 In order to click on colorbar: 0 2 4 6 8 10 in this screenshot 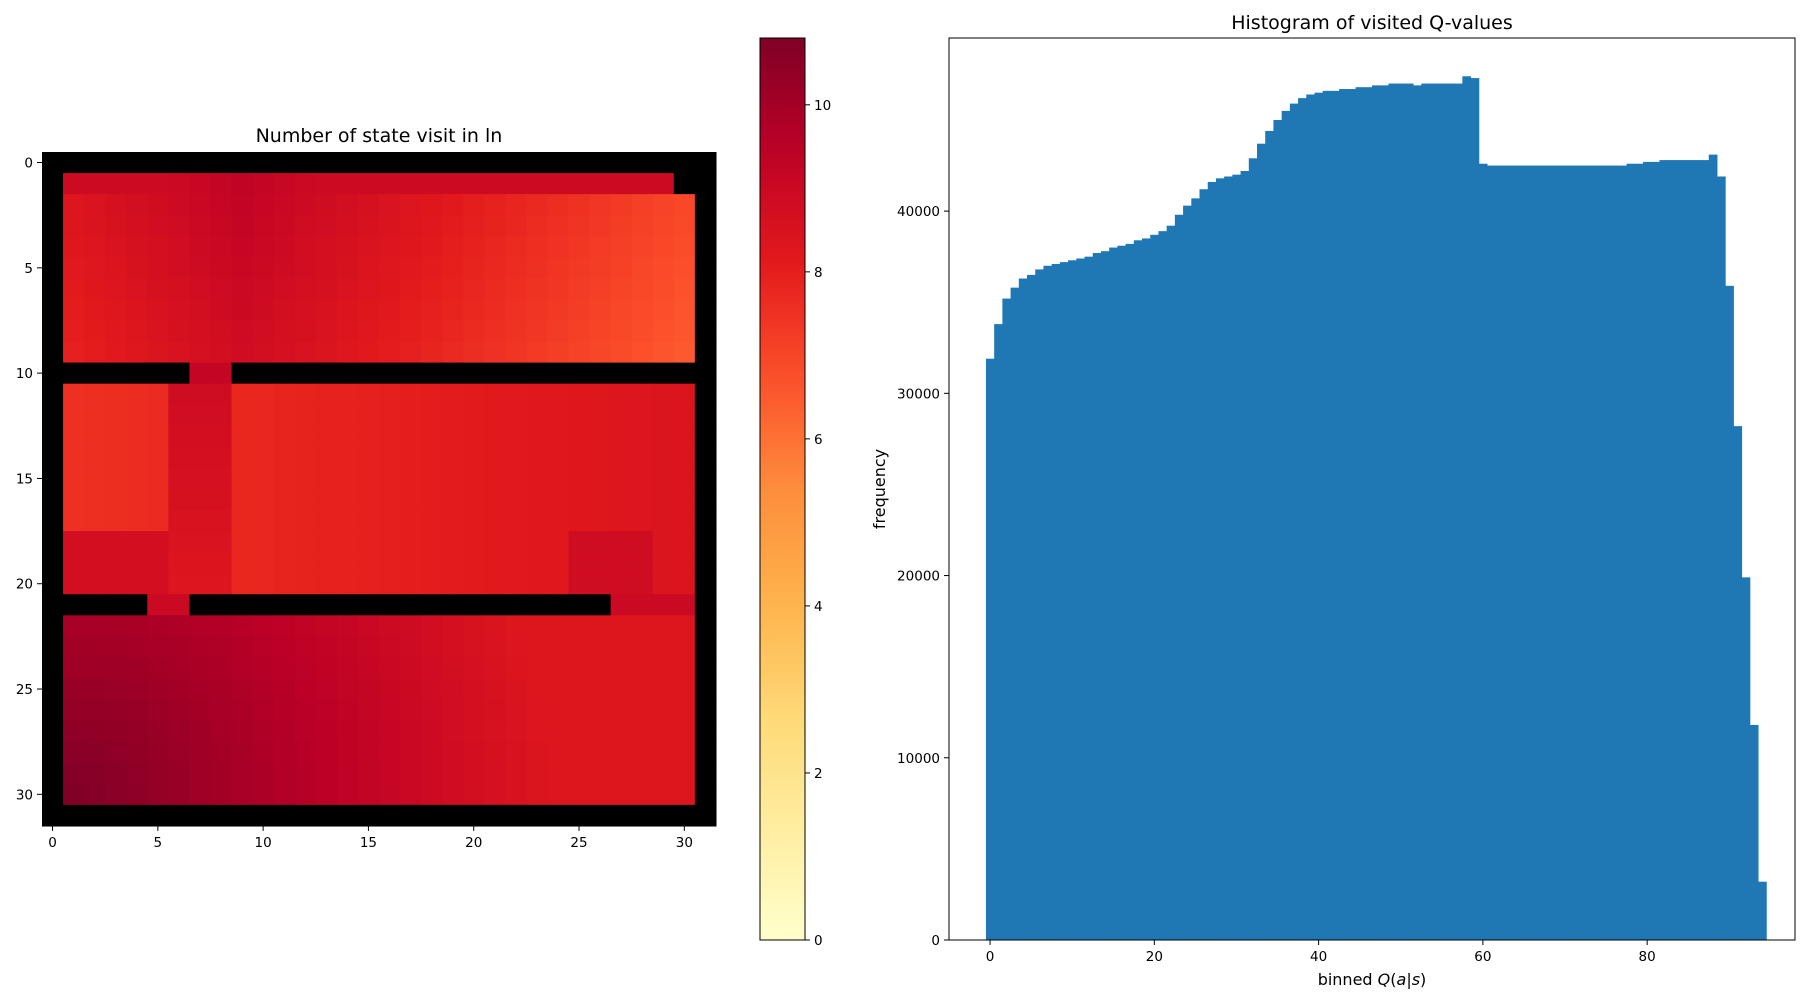, I will do `click(795, 493)`.